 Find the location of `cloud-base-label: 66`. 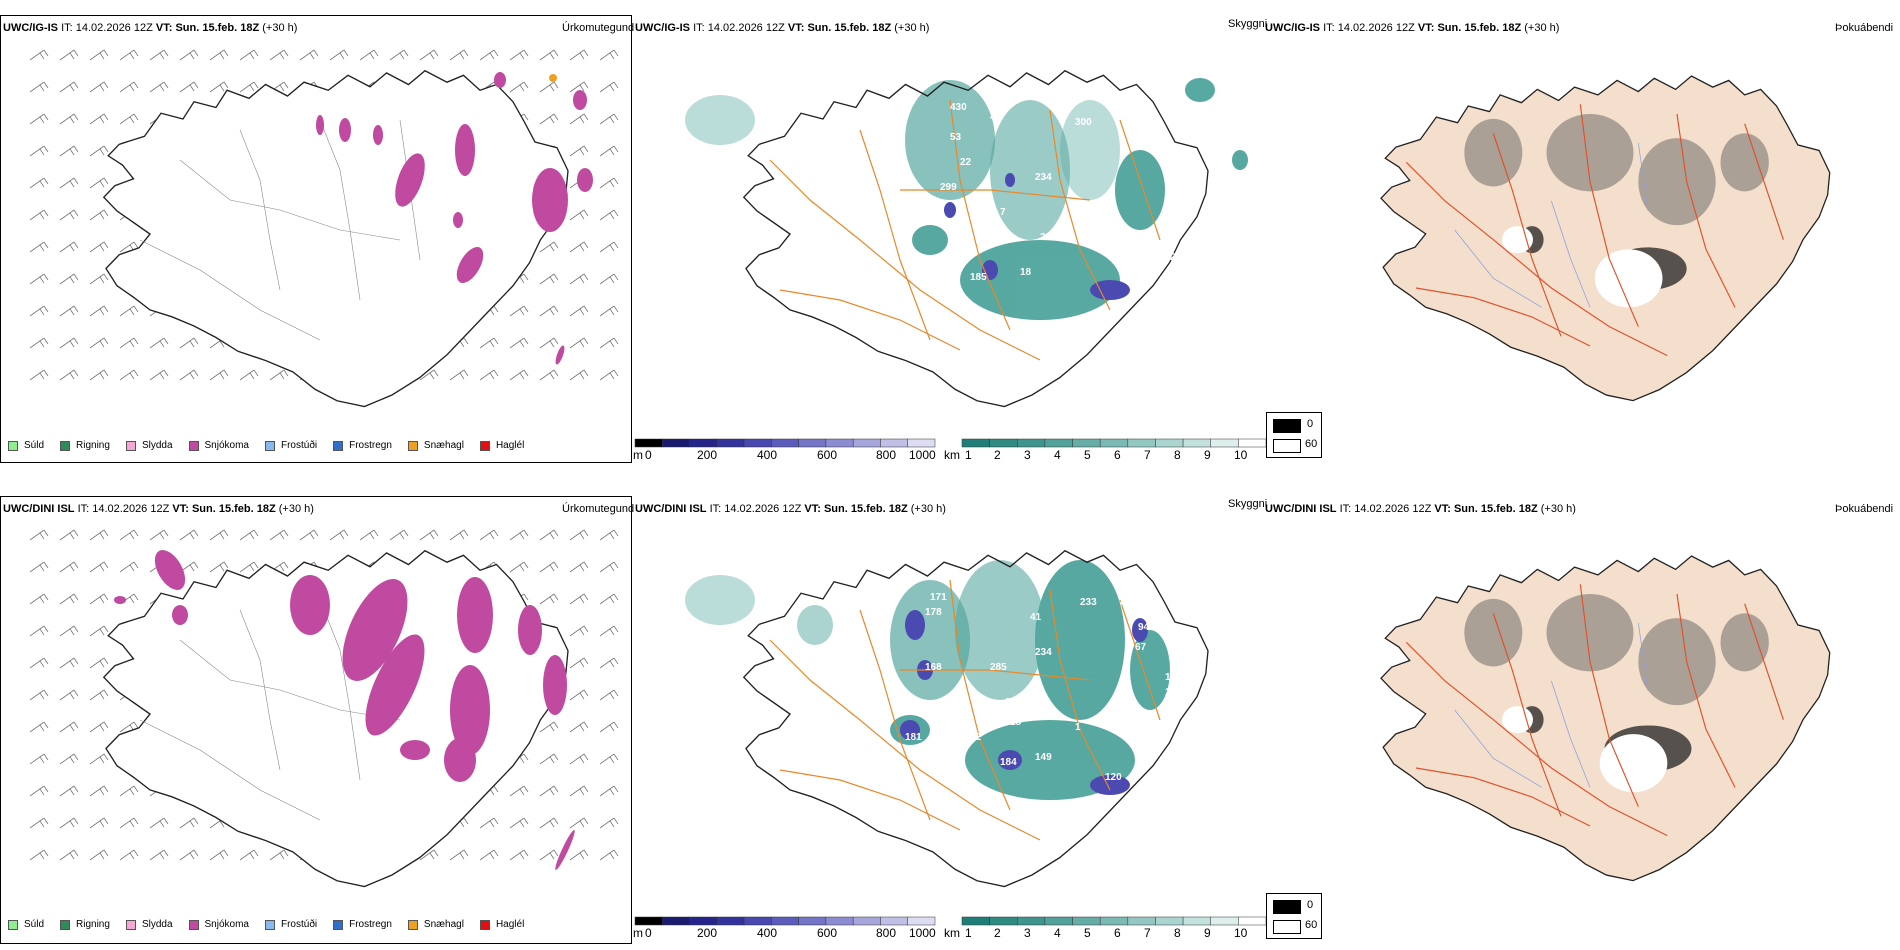

cloud-base-label: 66 is located at coordinates (1166, 147).